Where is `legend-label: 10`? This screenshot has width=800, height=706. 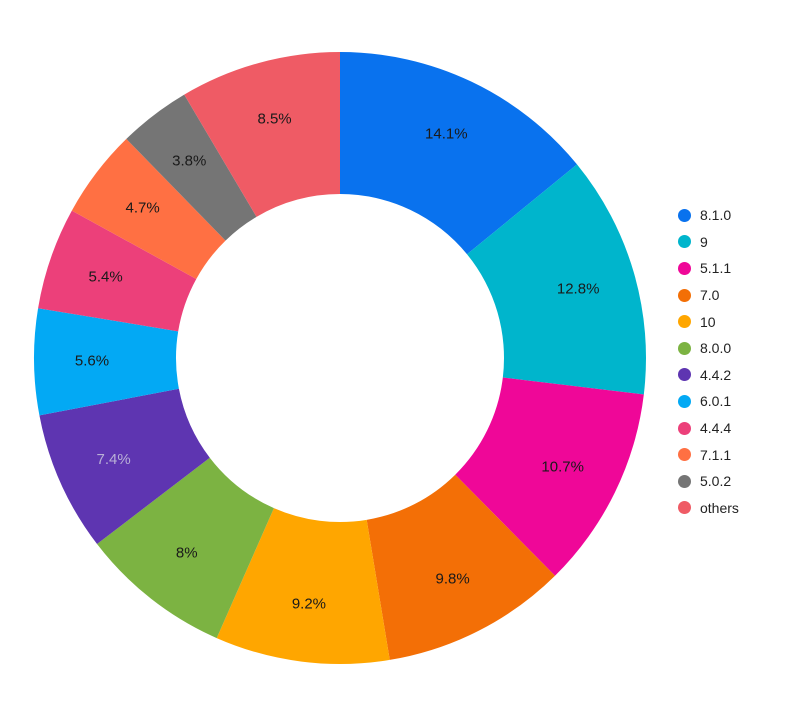
legend-label: 10 is located at coordinates (708, 321).